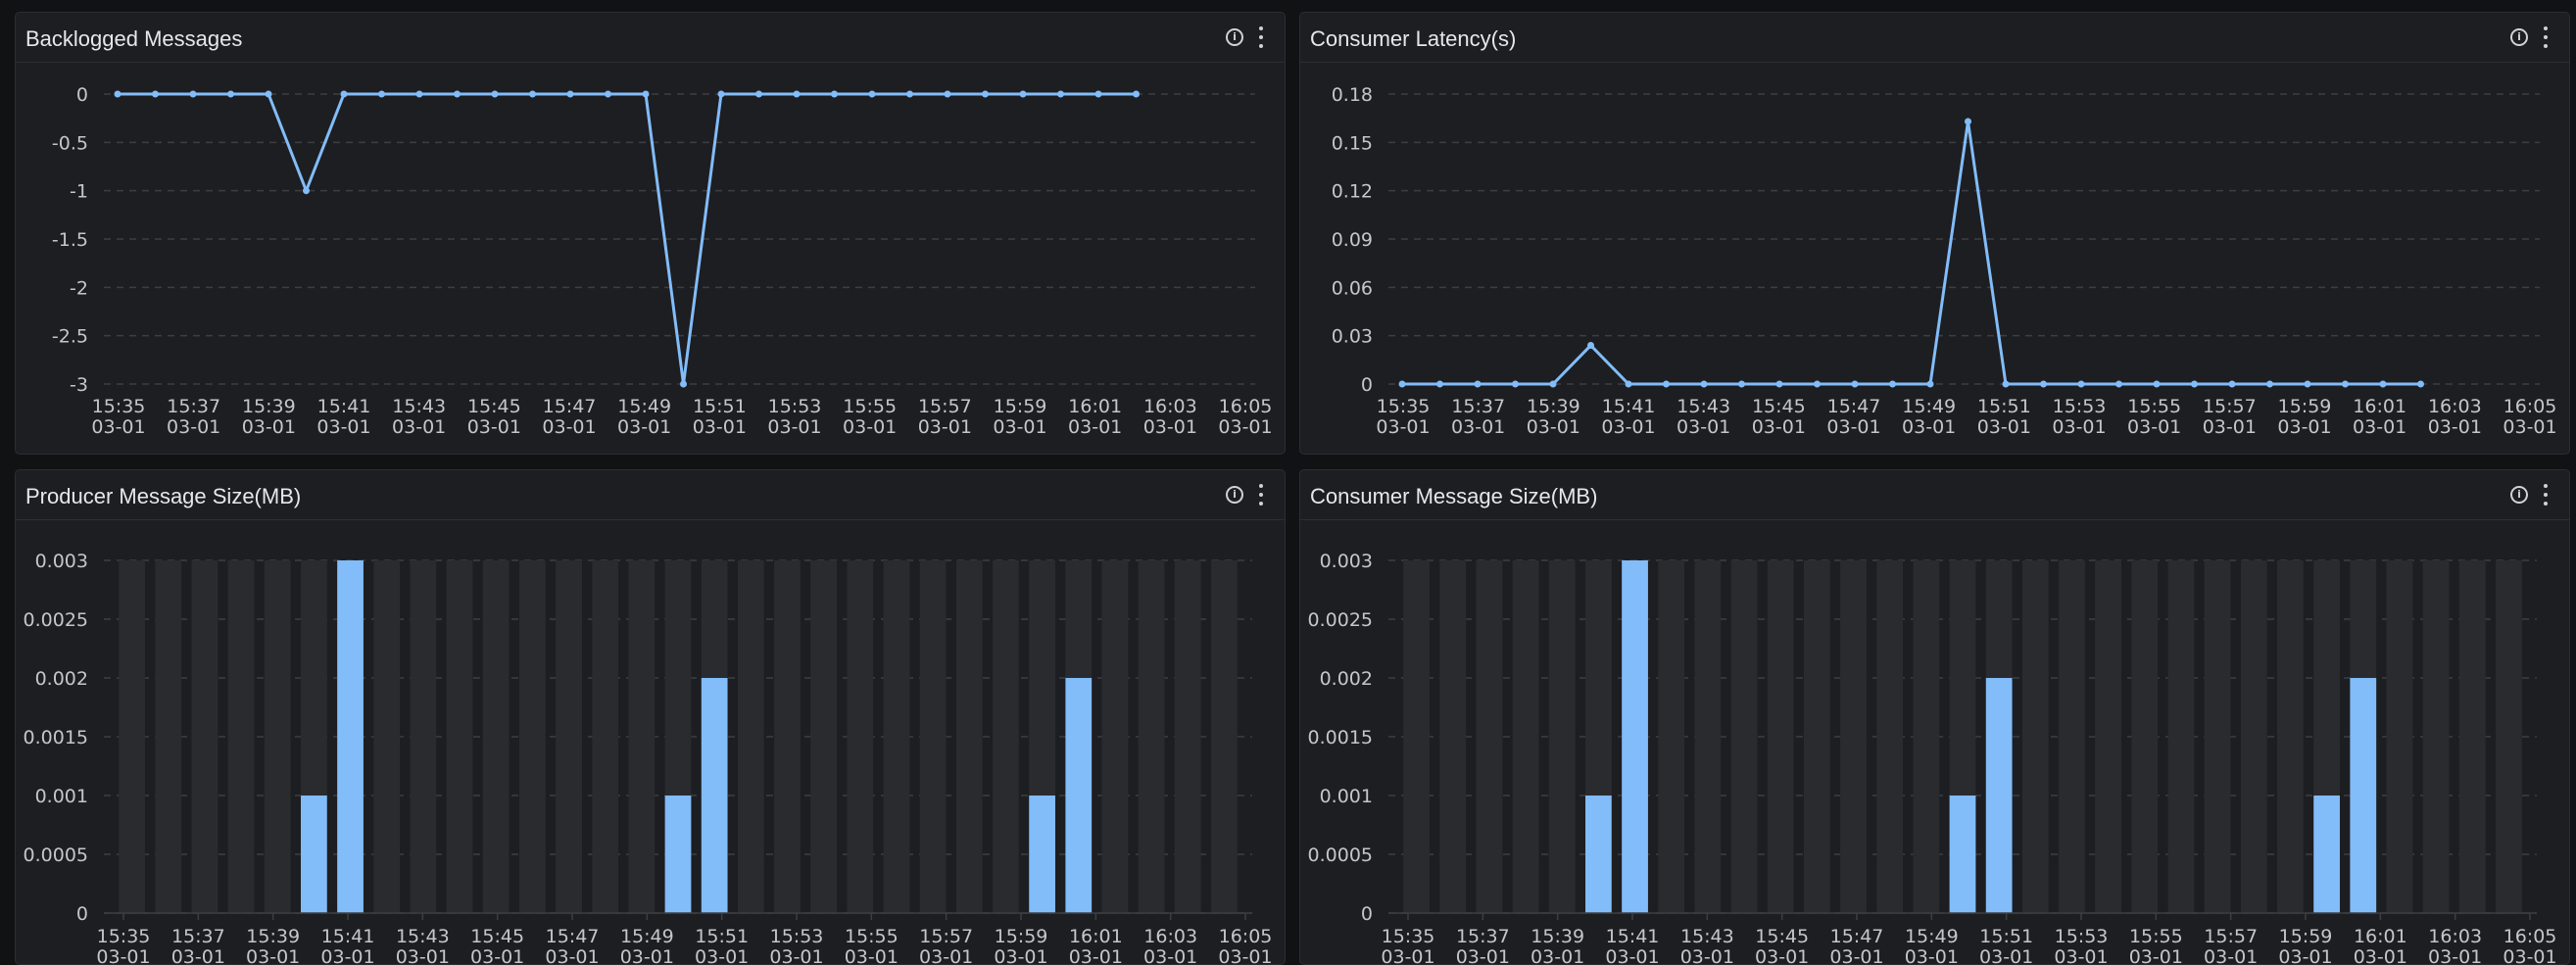 The height and width of the screenshot is (965, 2576). I want to click on x-tick-label: 15:43, so click(1703, 407).